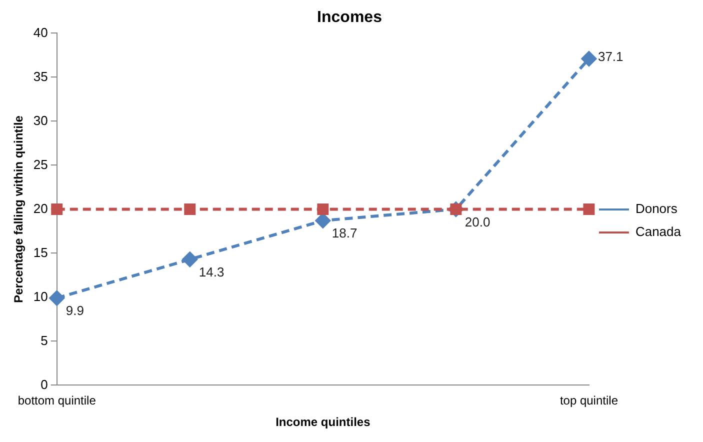 This screenshot has height=442, width=703. I want to click on y-tick-label: 35, so click(40, 76).